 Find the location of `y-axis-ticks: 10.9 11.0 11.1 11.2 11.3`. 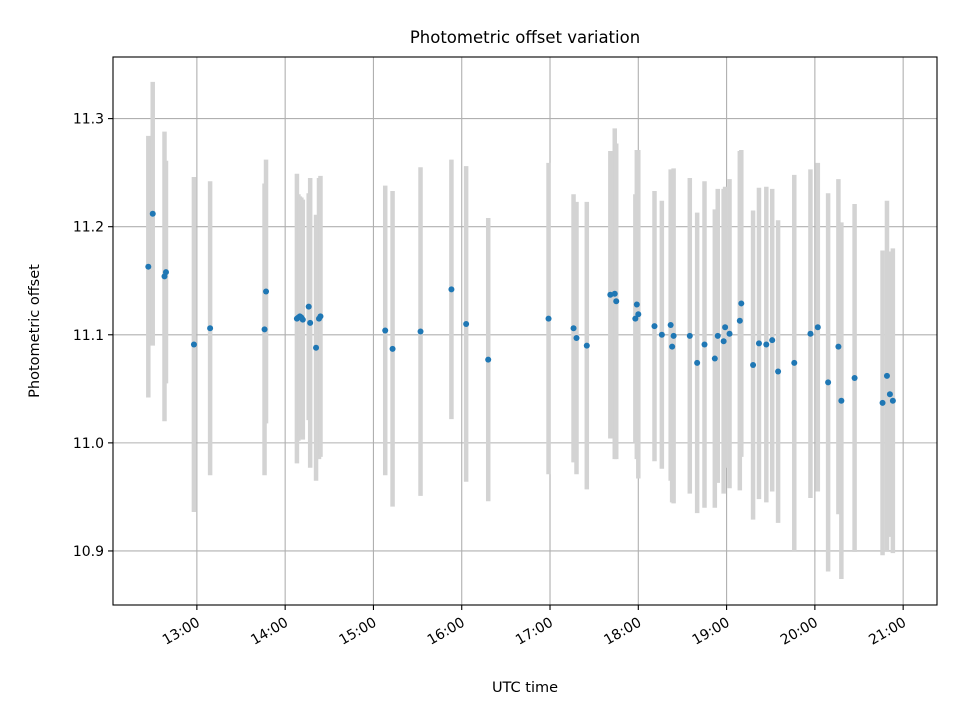

y-axis-ticks: 10.9 11.0 11.1 11.2 11.3 is located at coordinates (93, 336).